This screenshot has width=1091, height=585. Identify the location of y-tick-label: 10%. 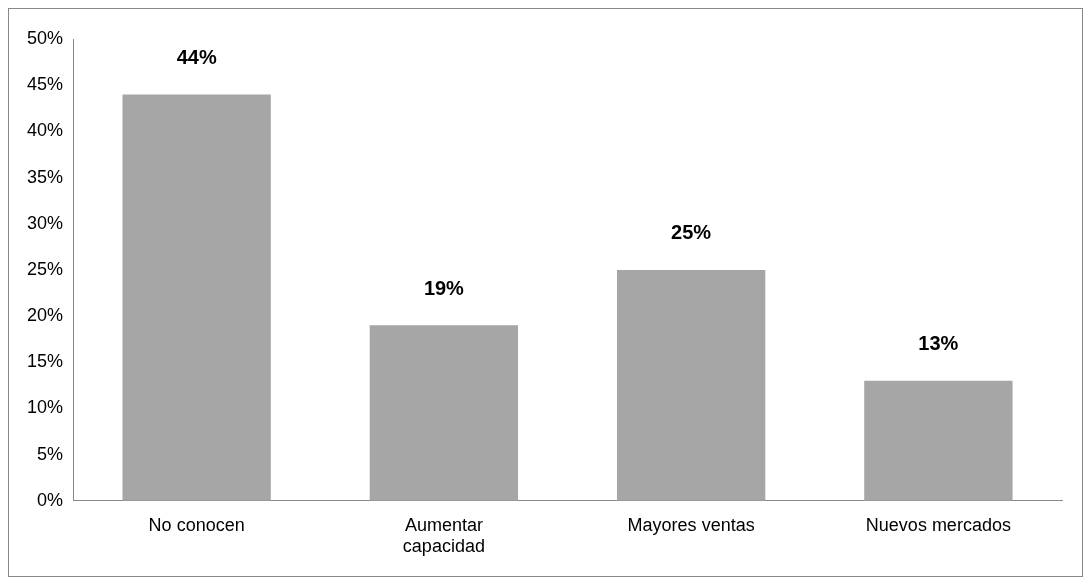
(45, 407).